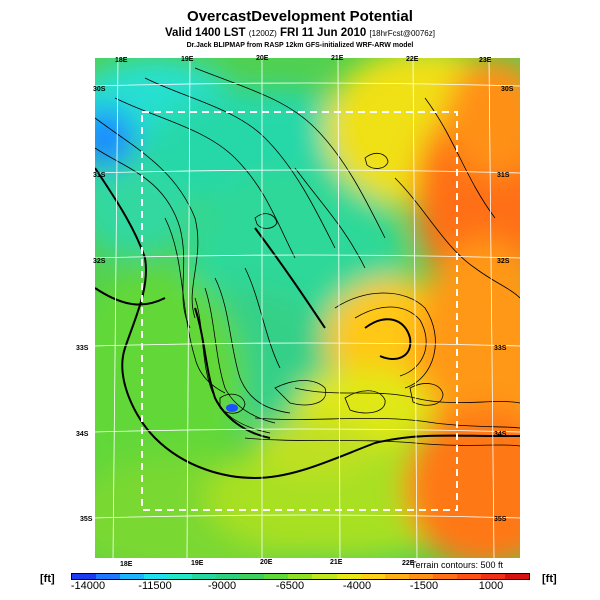 The height and width of the screenshot is (600, 600). I want to click on bottom-tick-20e: 20E, so click(266, 562).